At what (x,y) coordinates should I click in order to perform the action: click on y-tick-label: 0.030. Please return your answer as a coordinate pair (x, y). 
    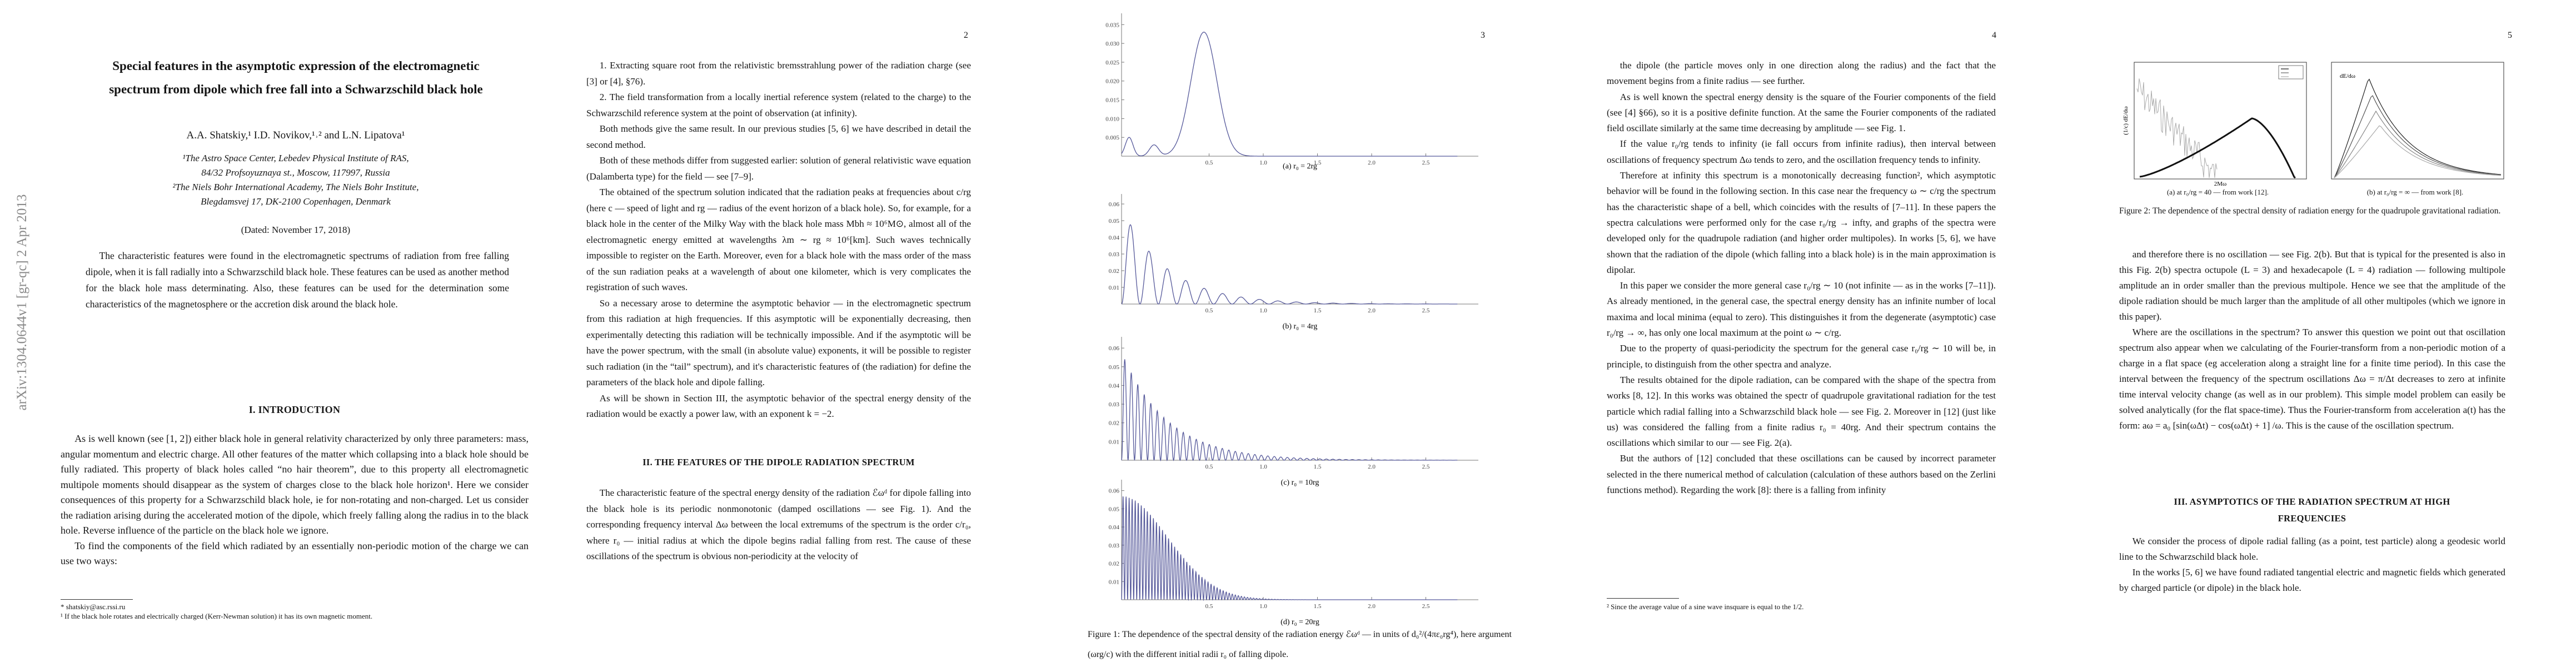
    Looking at the image, I should click on (1112, 44).